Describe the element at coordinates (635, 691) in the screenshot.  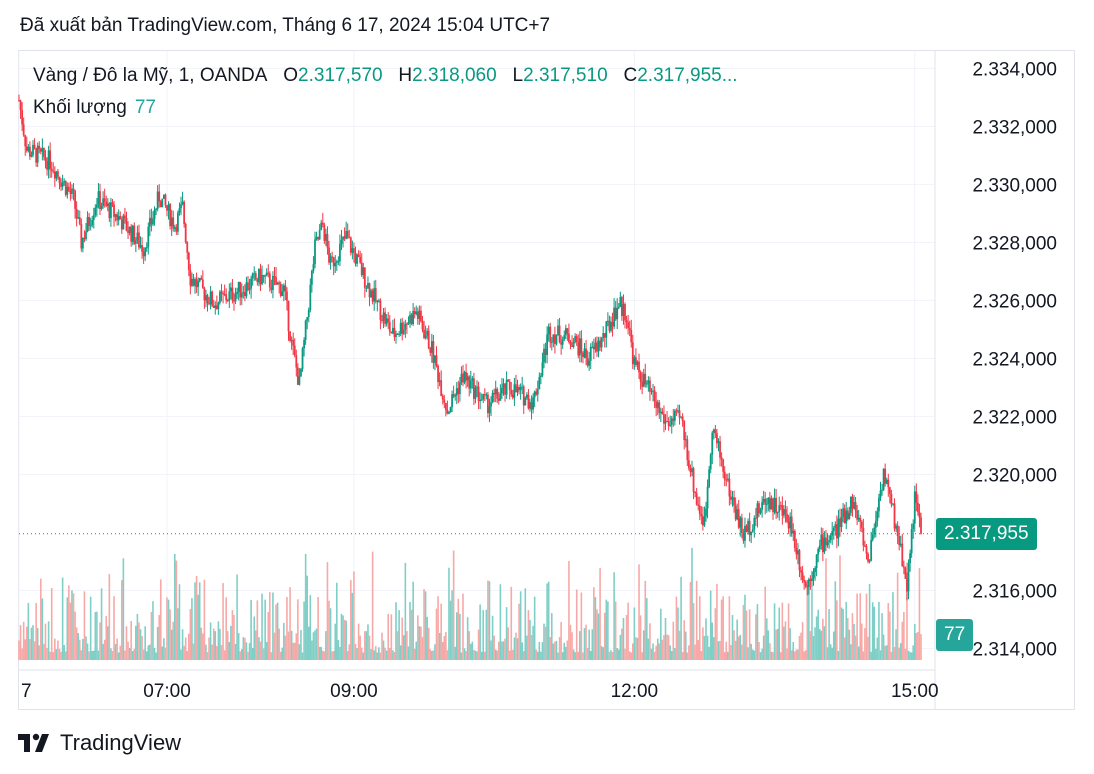
I see `x-tick-label: 12:00` at that location.